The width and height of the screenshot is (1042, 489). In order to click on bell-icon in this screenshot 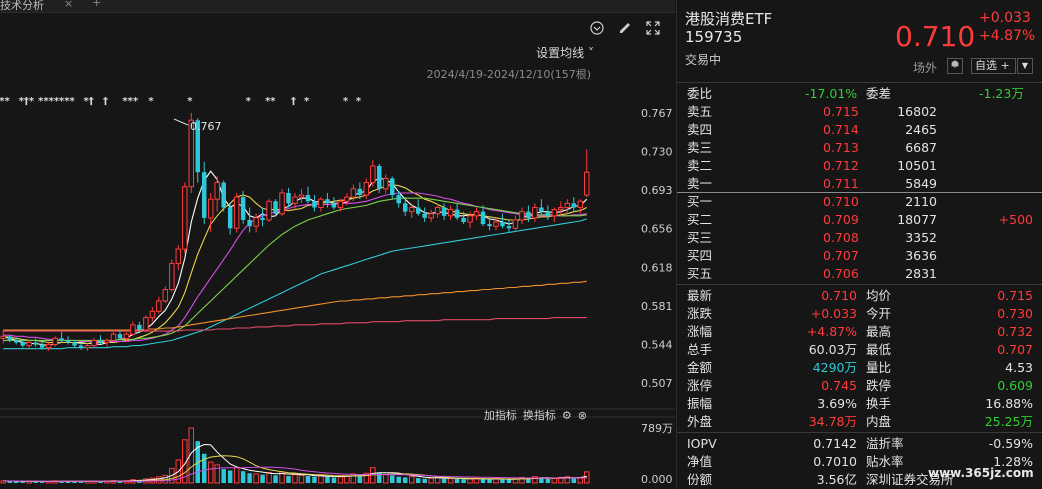, I will do `click(955, 66)`.